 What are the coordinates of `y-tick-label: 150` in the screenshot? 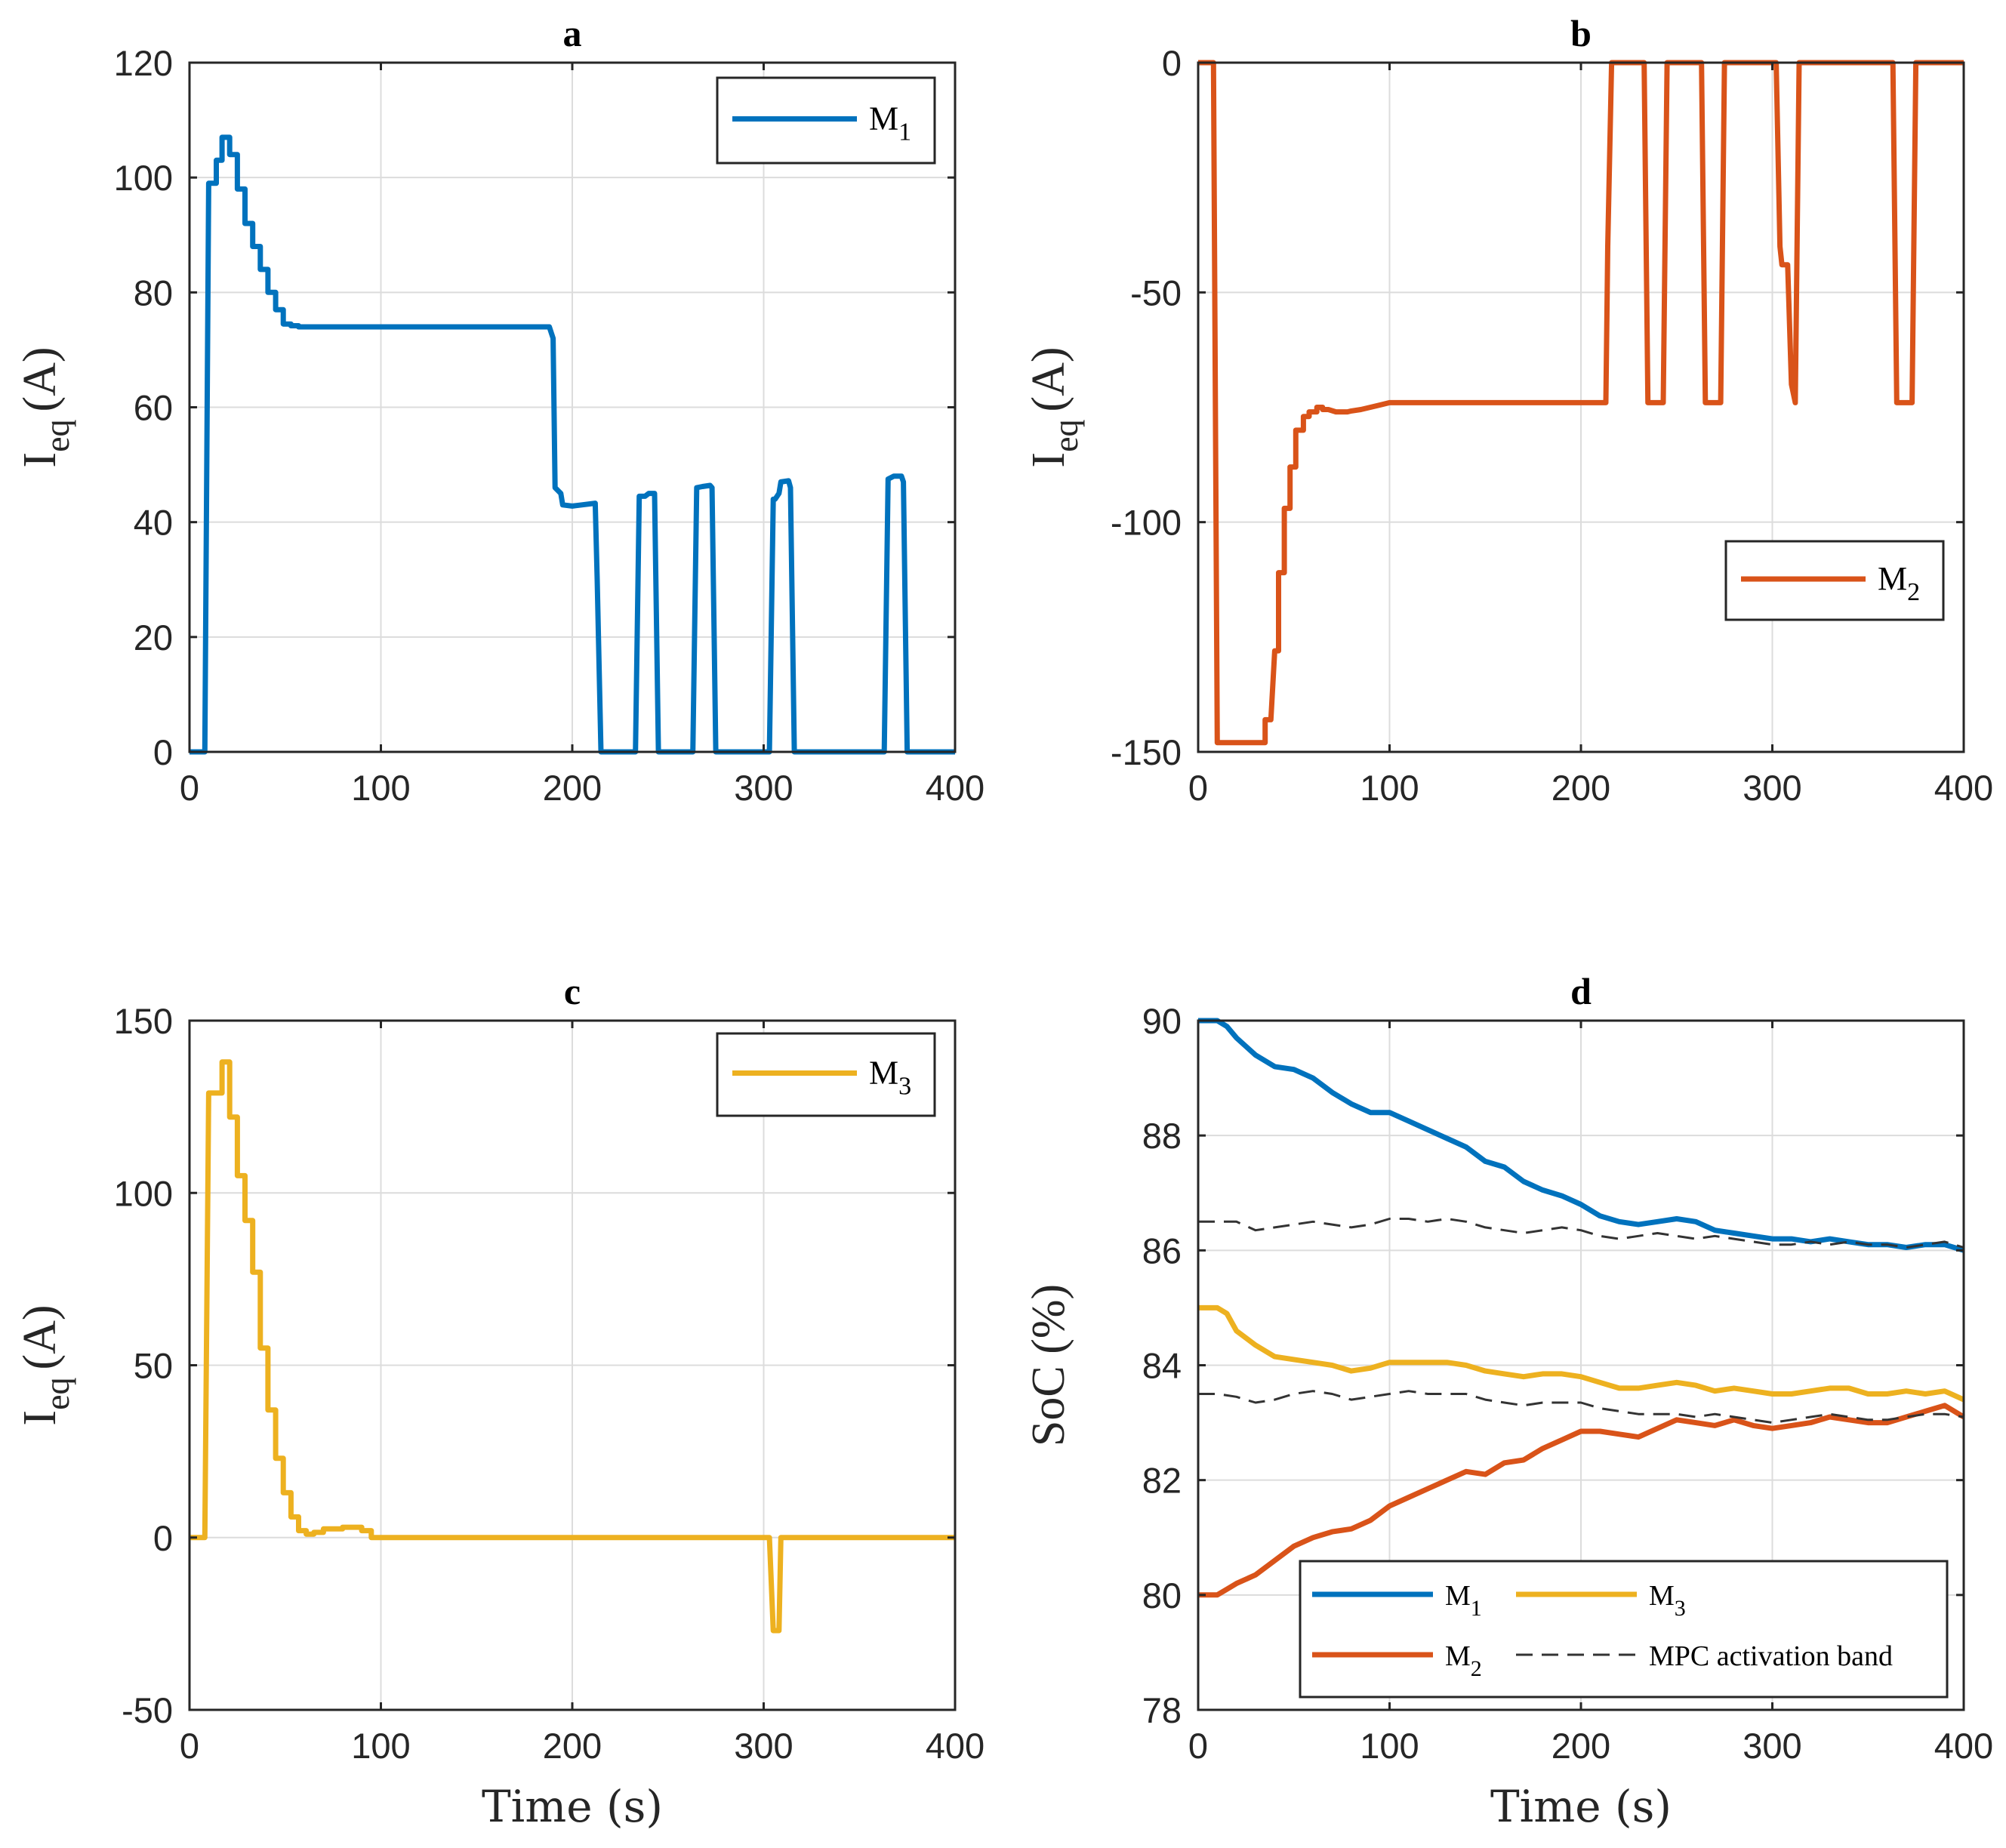 It's located at (144, 1021).